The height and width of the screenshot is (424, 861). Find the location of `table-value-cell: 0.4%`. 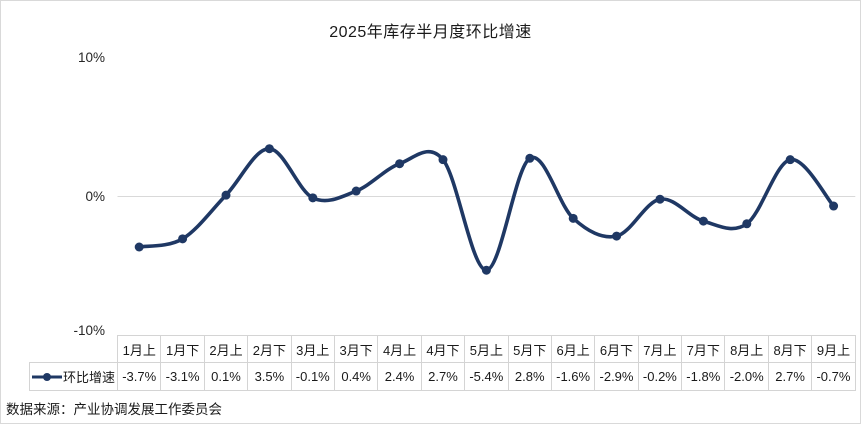

table-value-cell: 0.4% is located at coordinates (356, 376).